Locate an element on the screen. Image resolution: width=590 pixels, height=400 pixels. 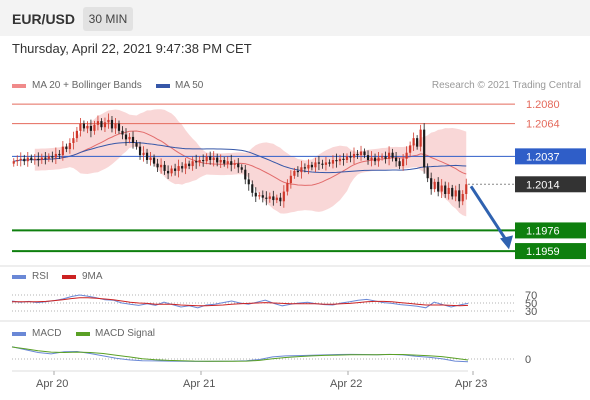
support-level-label: 1.1976 is located at coordinates (543, 231).